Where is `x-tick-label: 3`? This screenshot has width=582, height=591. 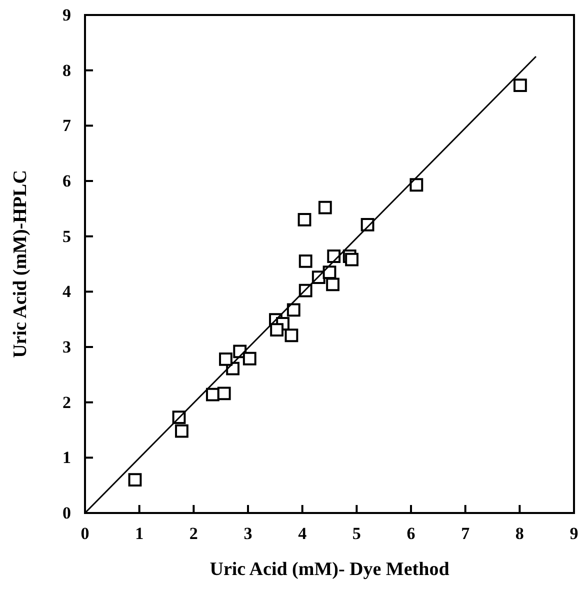
x-tick-label: 3 is located at coordinates (248, 534).